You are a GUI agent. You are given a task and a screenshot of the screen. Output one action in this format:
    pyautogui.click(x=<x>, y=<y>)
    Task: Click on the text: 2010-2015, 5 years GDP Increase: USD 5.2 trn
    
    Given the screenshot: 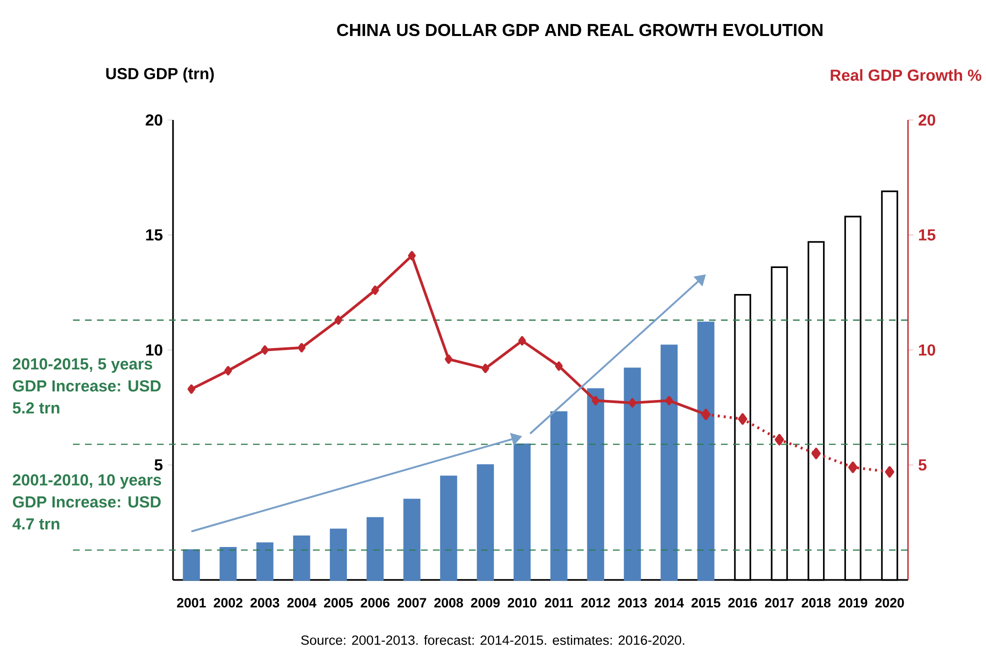 What is the action you would take?
    pyautogui.click(x=86, y=386)
    